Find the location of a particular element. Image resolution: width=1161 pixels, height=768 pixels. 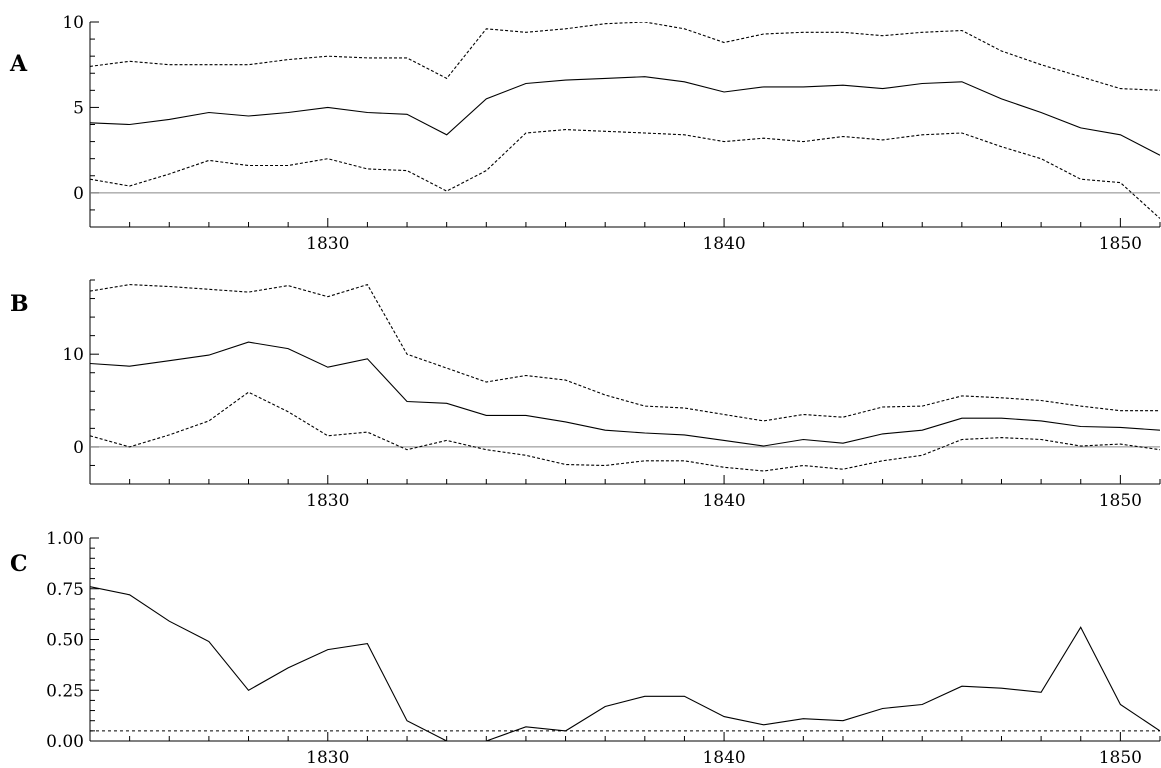

y-tick-label: 0.50 is located at coordinates (65, 641).